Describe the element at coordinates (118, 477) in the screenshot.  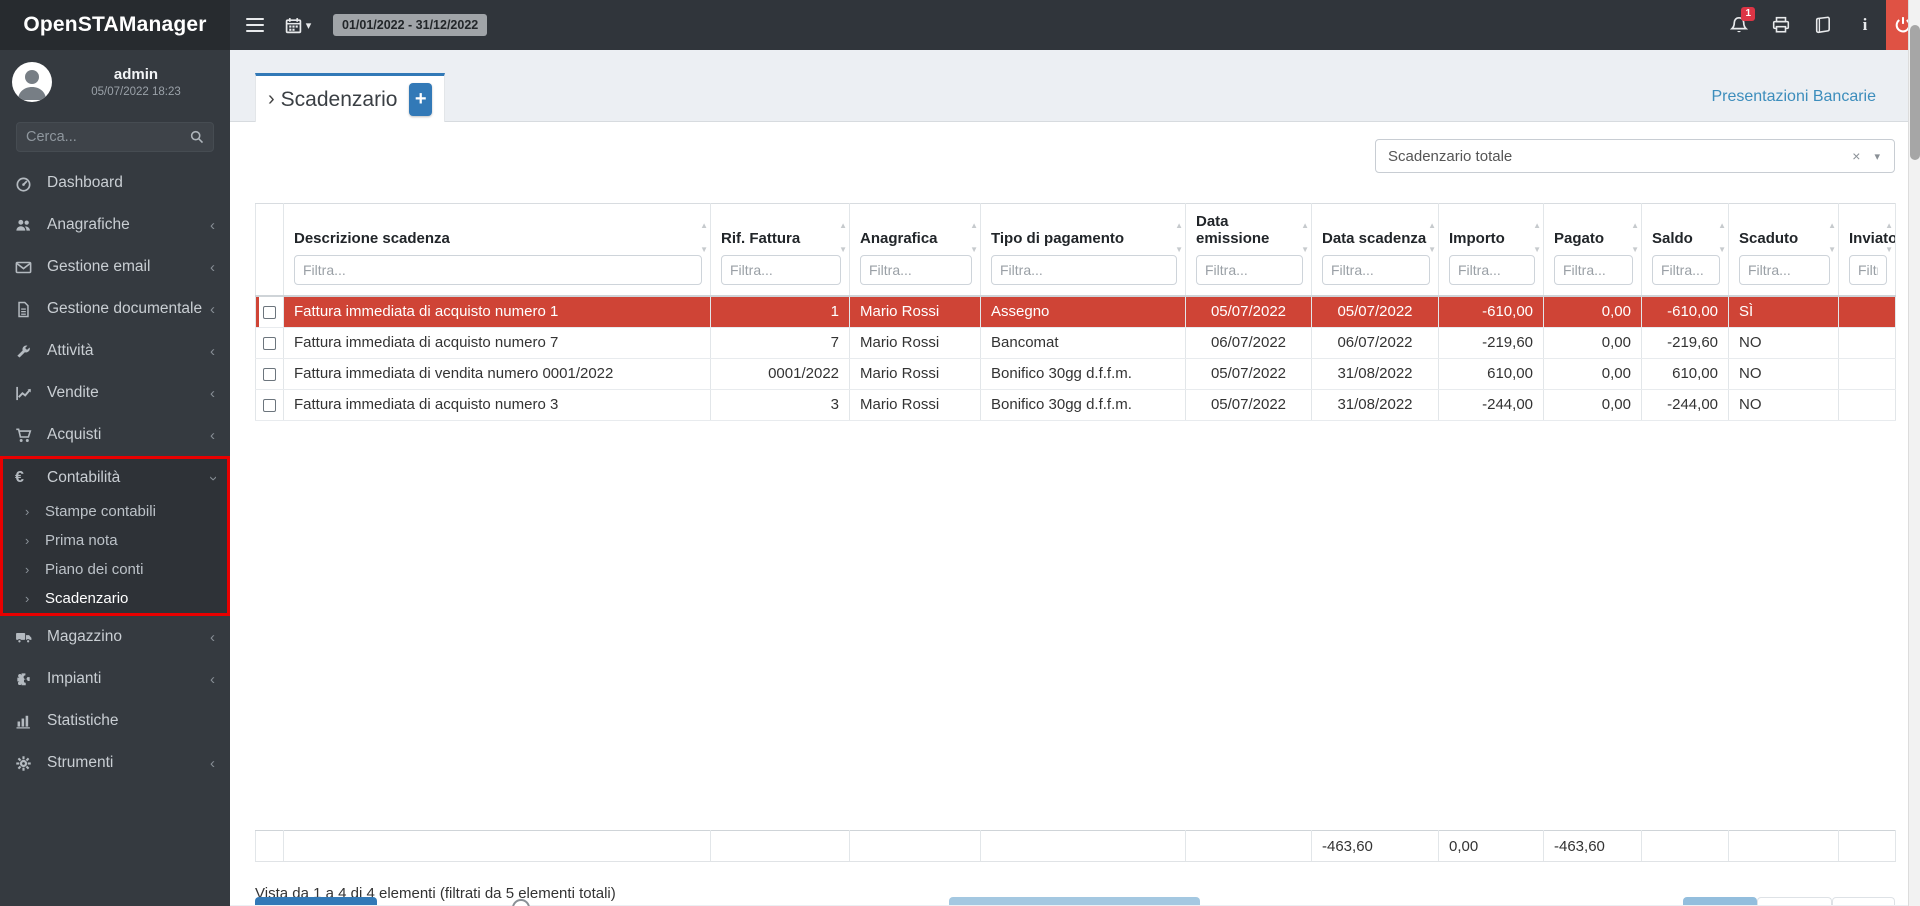
I see `sidebar-item-contabilit-: € Contabilità ‹` at that location.